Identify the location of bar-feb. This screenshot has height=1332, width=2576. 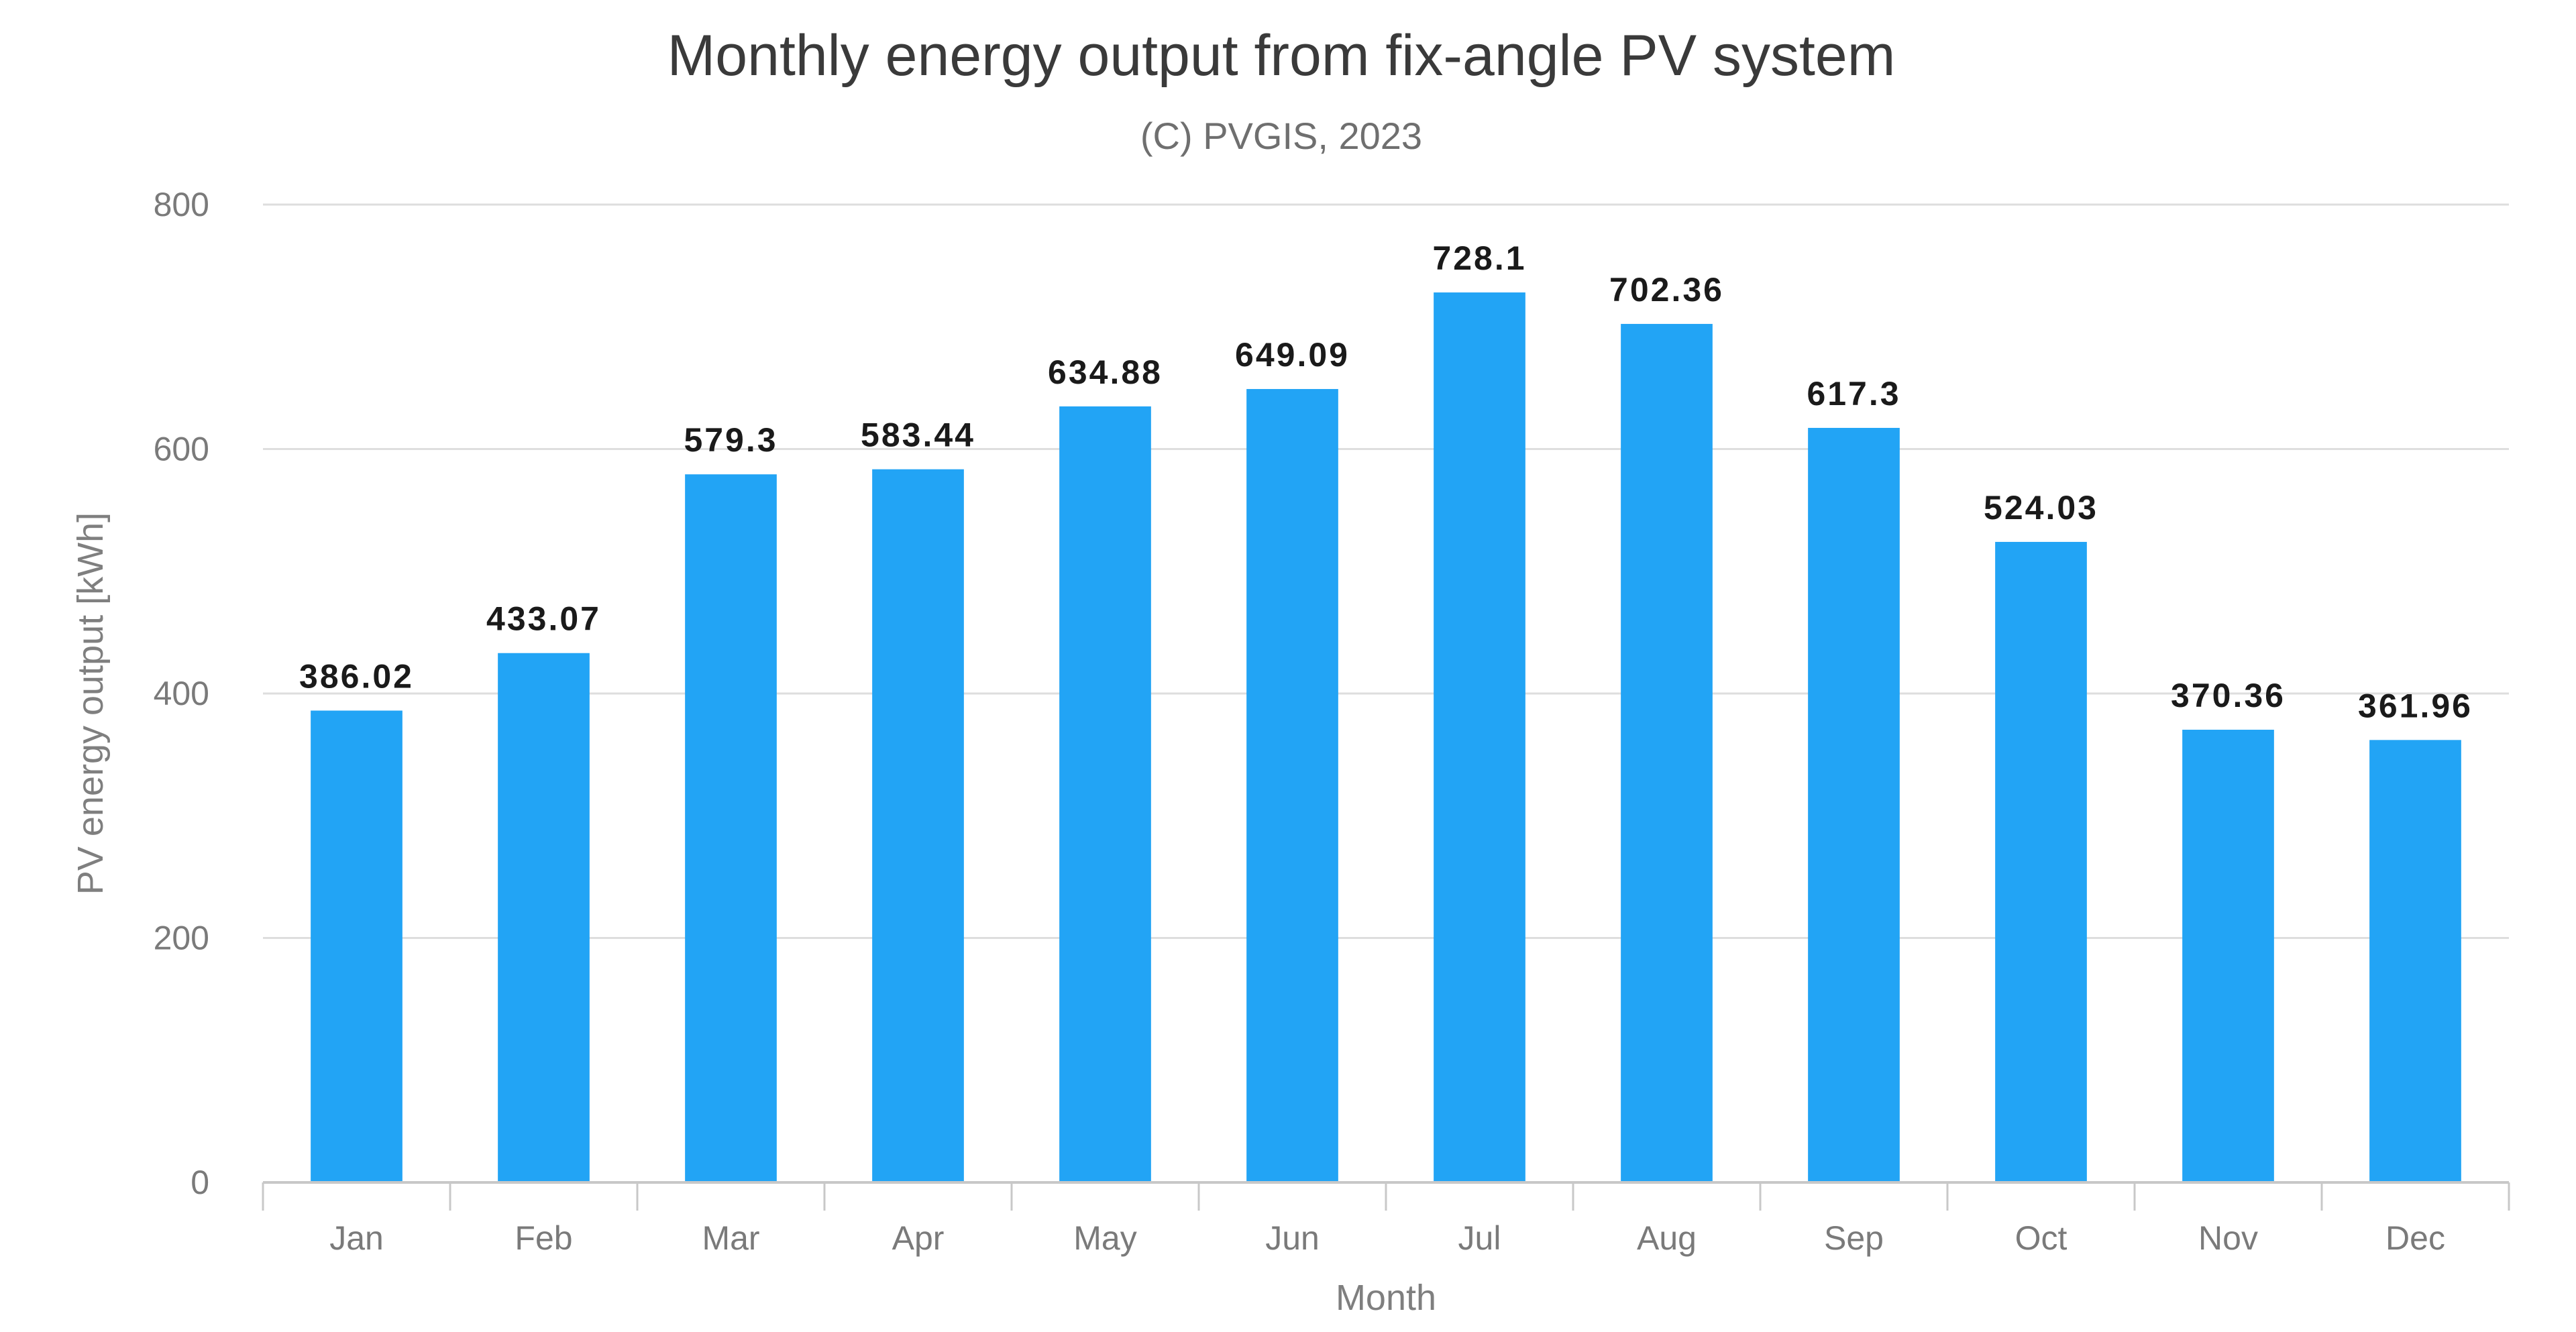
(544, 917).